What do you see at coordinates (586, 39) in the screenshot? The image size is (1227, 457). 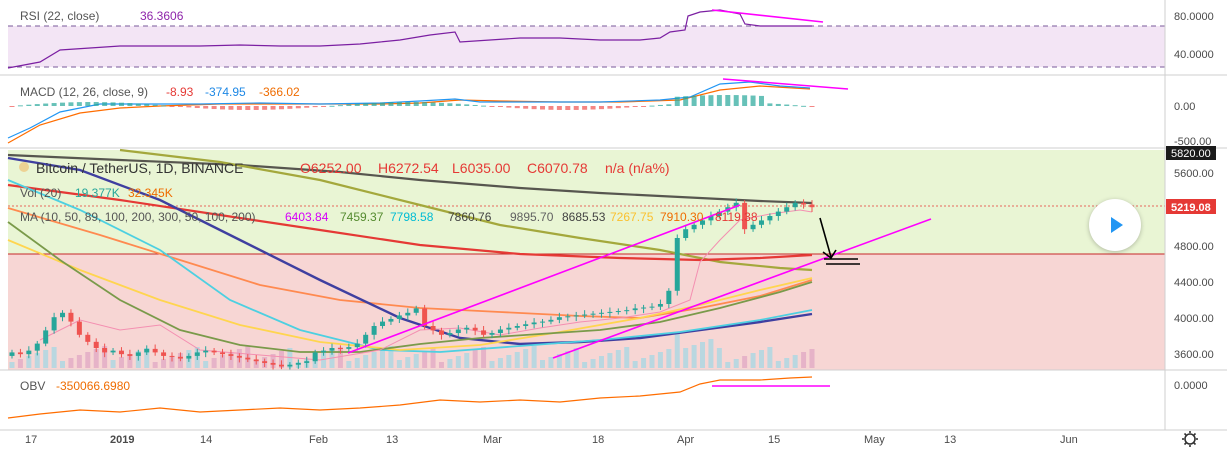 I see `rsi-pane` at bounding box center [586, 39].